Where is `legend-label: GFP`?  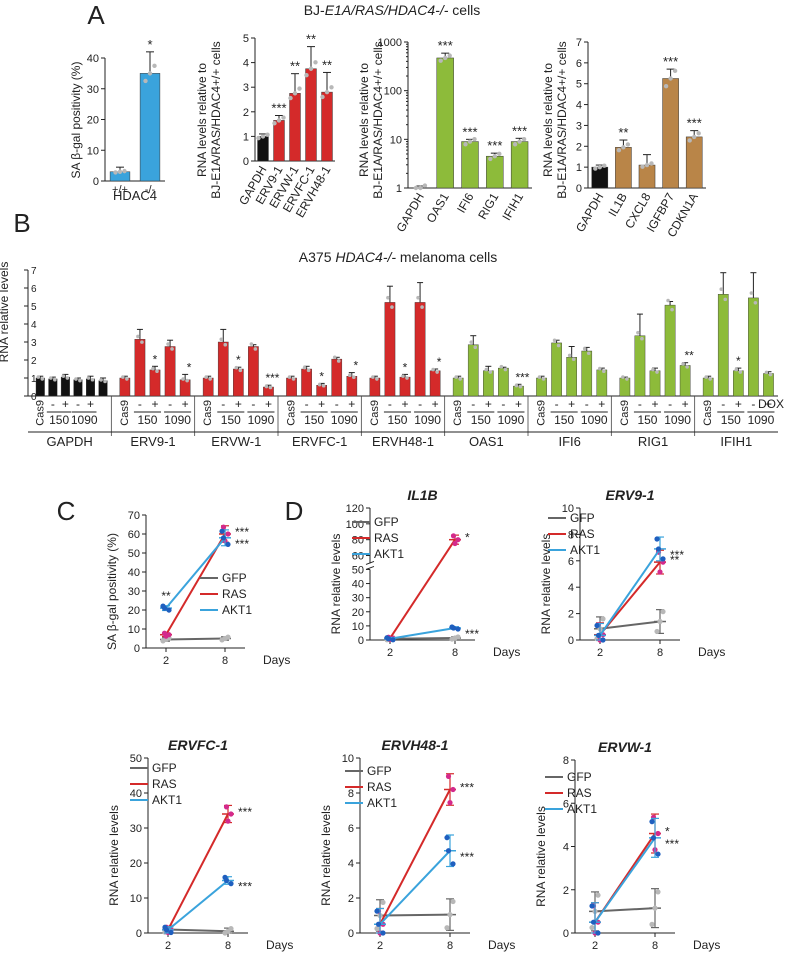 legend-label: GFP is located at coordinates (582, 518).